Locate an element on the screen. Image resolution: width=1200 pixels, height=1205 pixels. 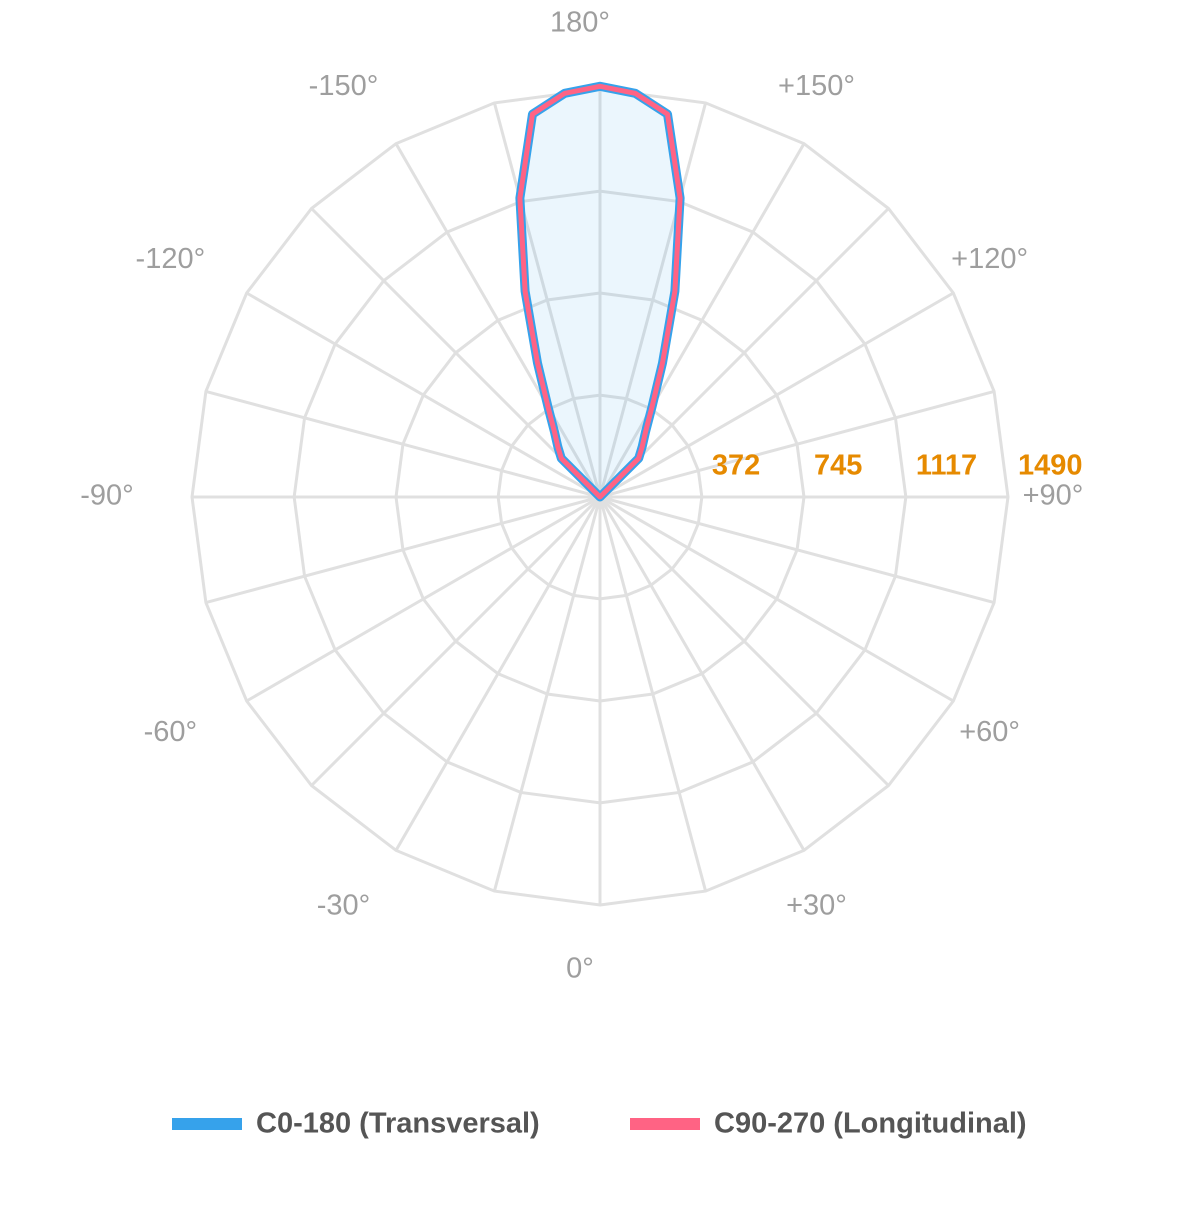
angle-label: 180° is located at coordinates (580, 23).